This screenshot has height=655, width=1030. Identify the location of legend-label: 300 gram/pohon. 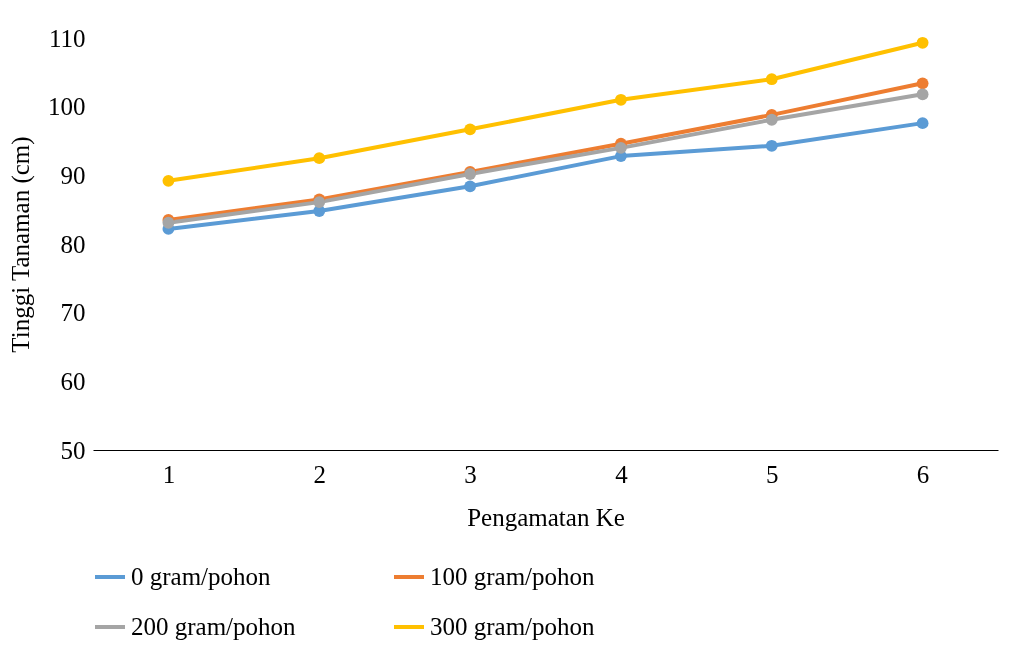
(513, 626).